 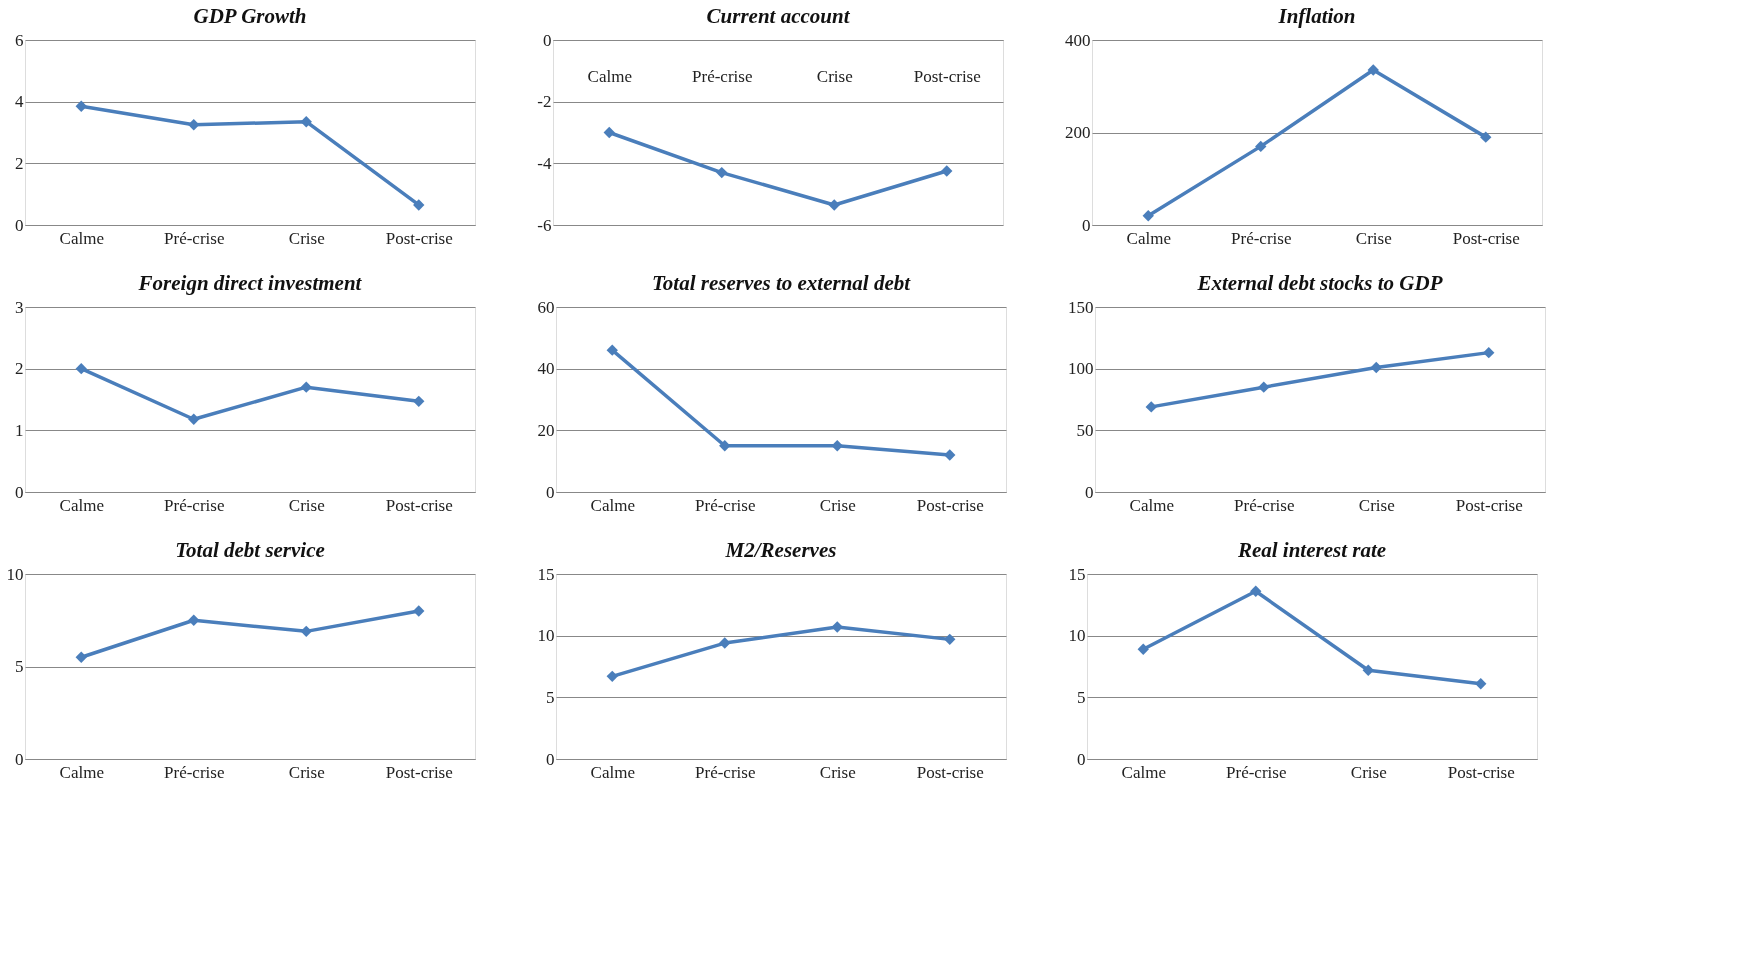 I want to click on y-tick-label: 400, so click(x=1078, y=40).